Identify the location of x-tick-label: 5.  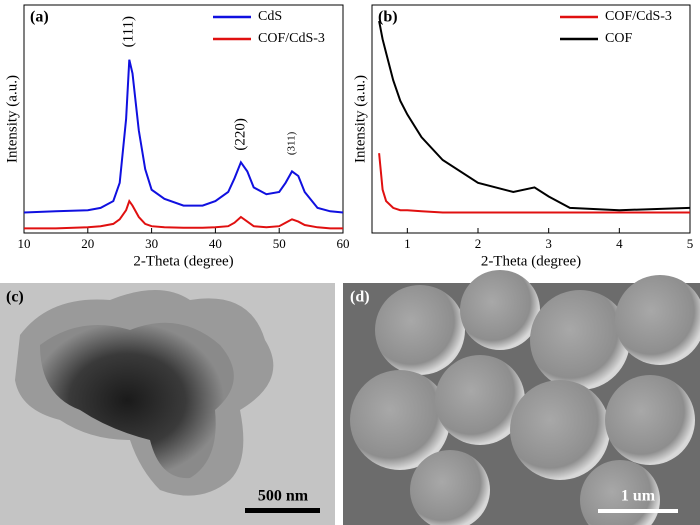
(690, 243).